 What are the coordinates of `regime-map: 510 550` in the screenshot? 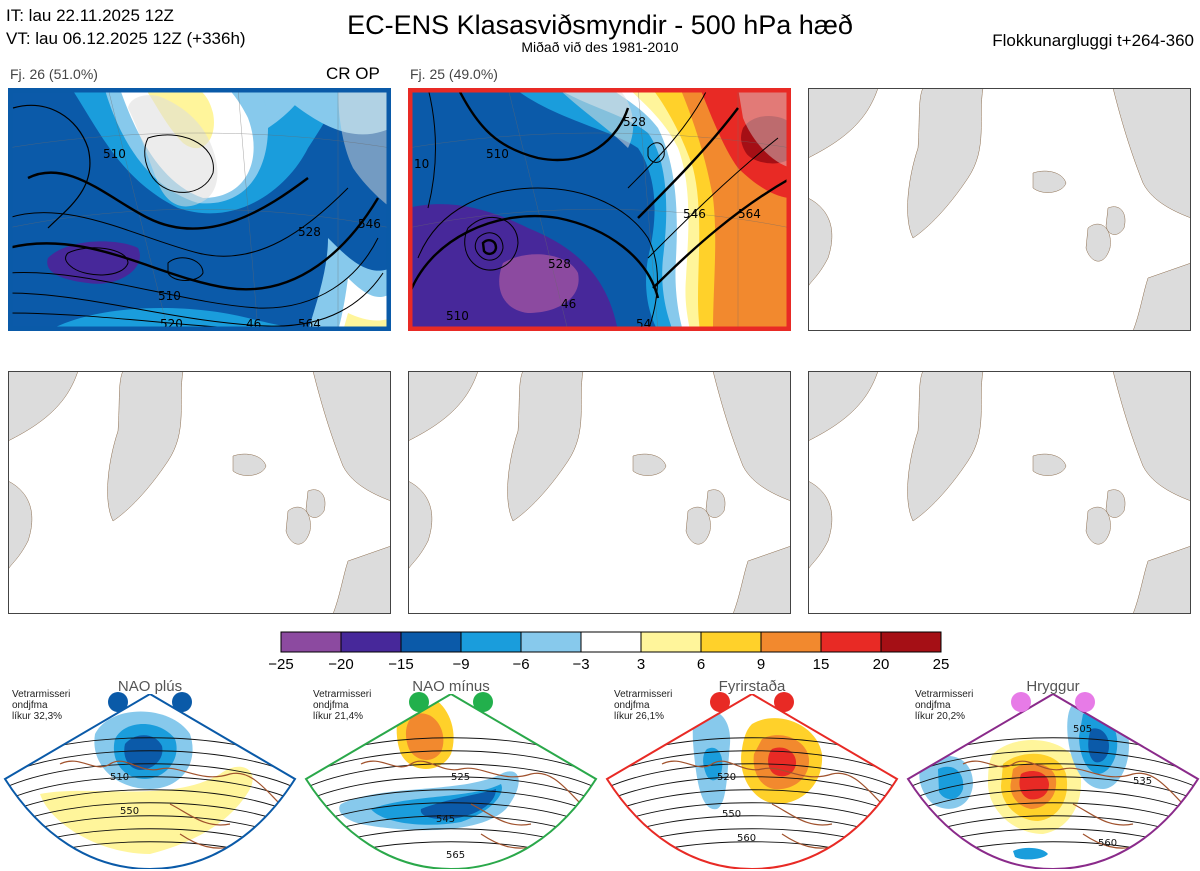 It's located at (150, 781).